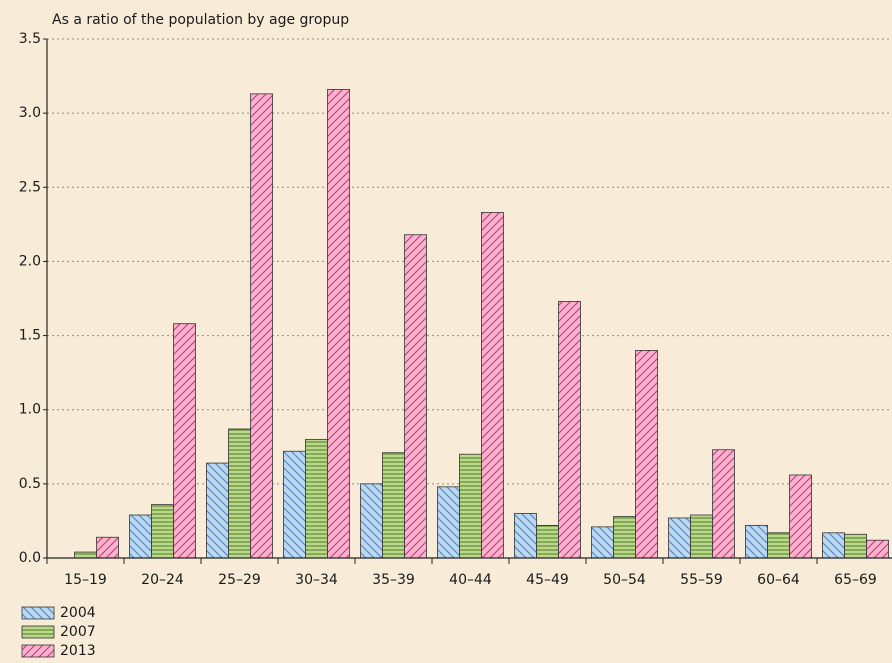 The width and height of the screenshot is (892, 663). Describe the element at coordinates (701, 580) in the screenshot. I see `x-tick-label: 55–59` at that location.